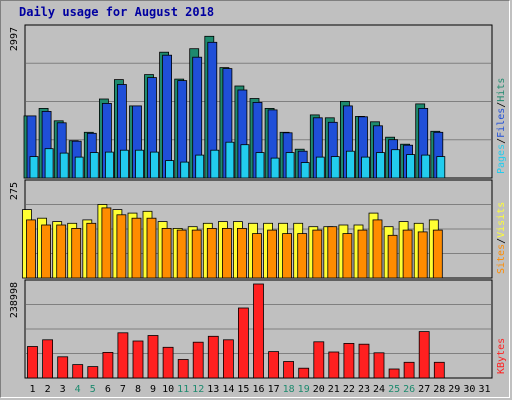  I want to click on x-tick-label: 27, so click(424, 389).